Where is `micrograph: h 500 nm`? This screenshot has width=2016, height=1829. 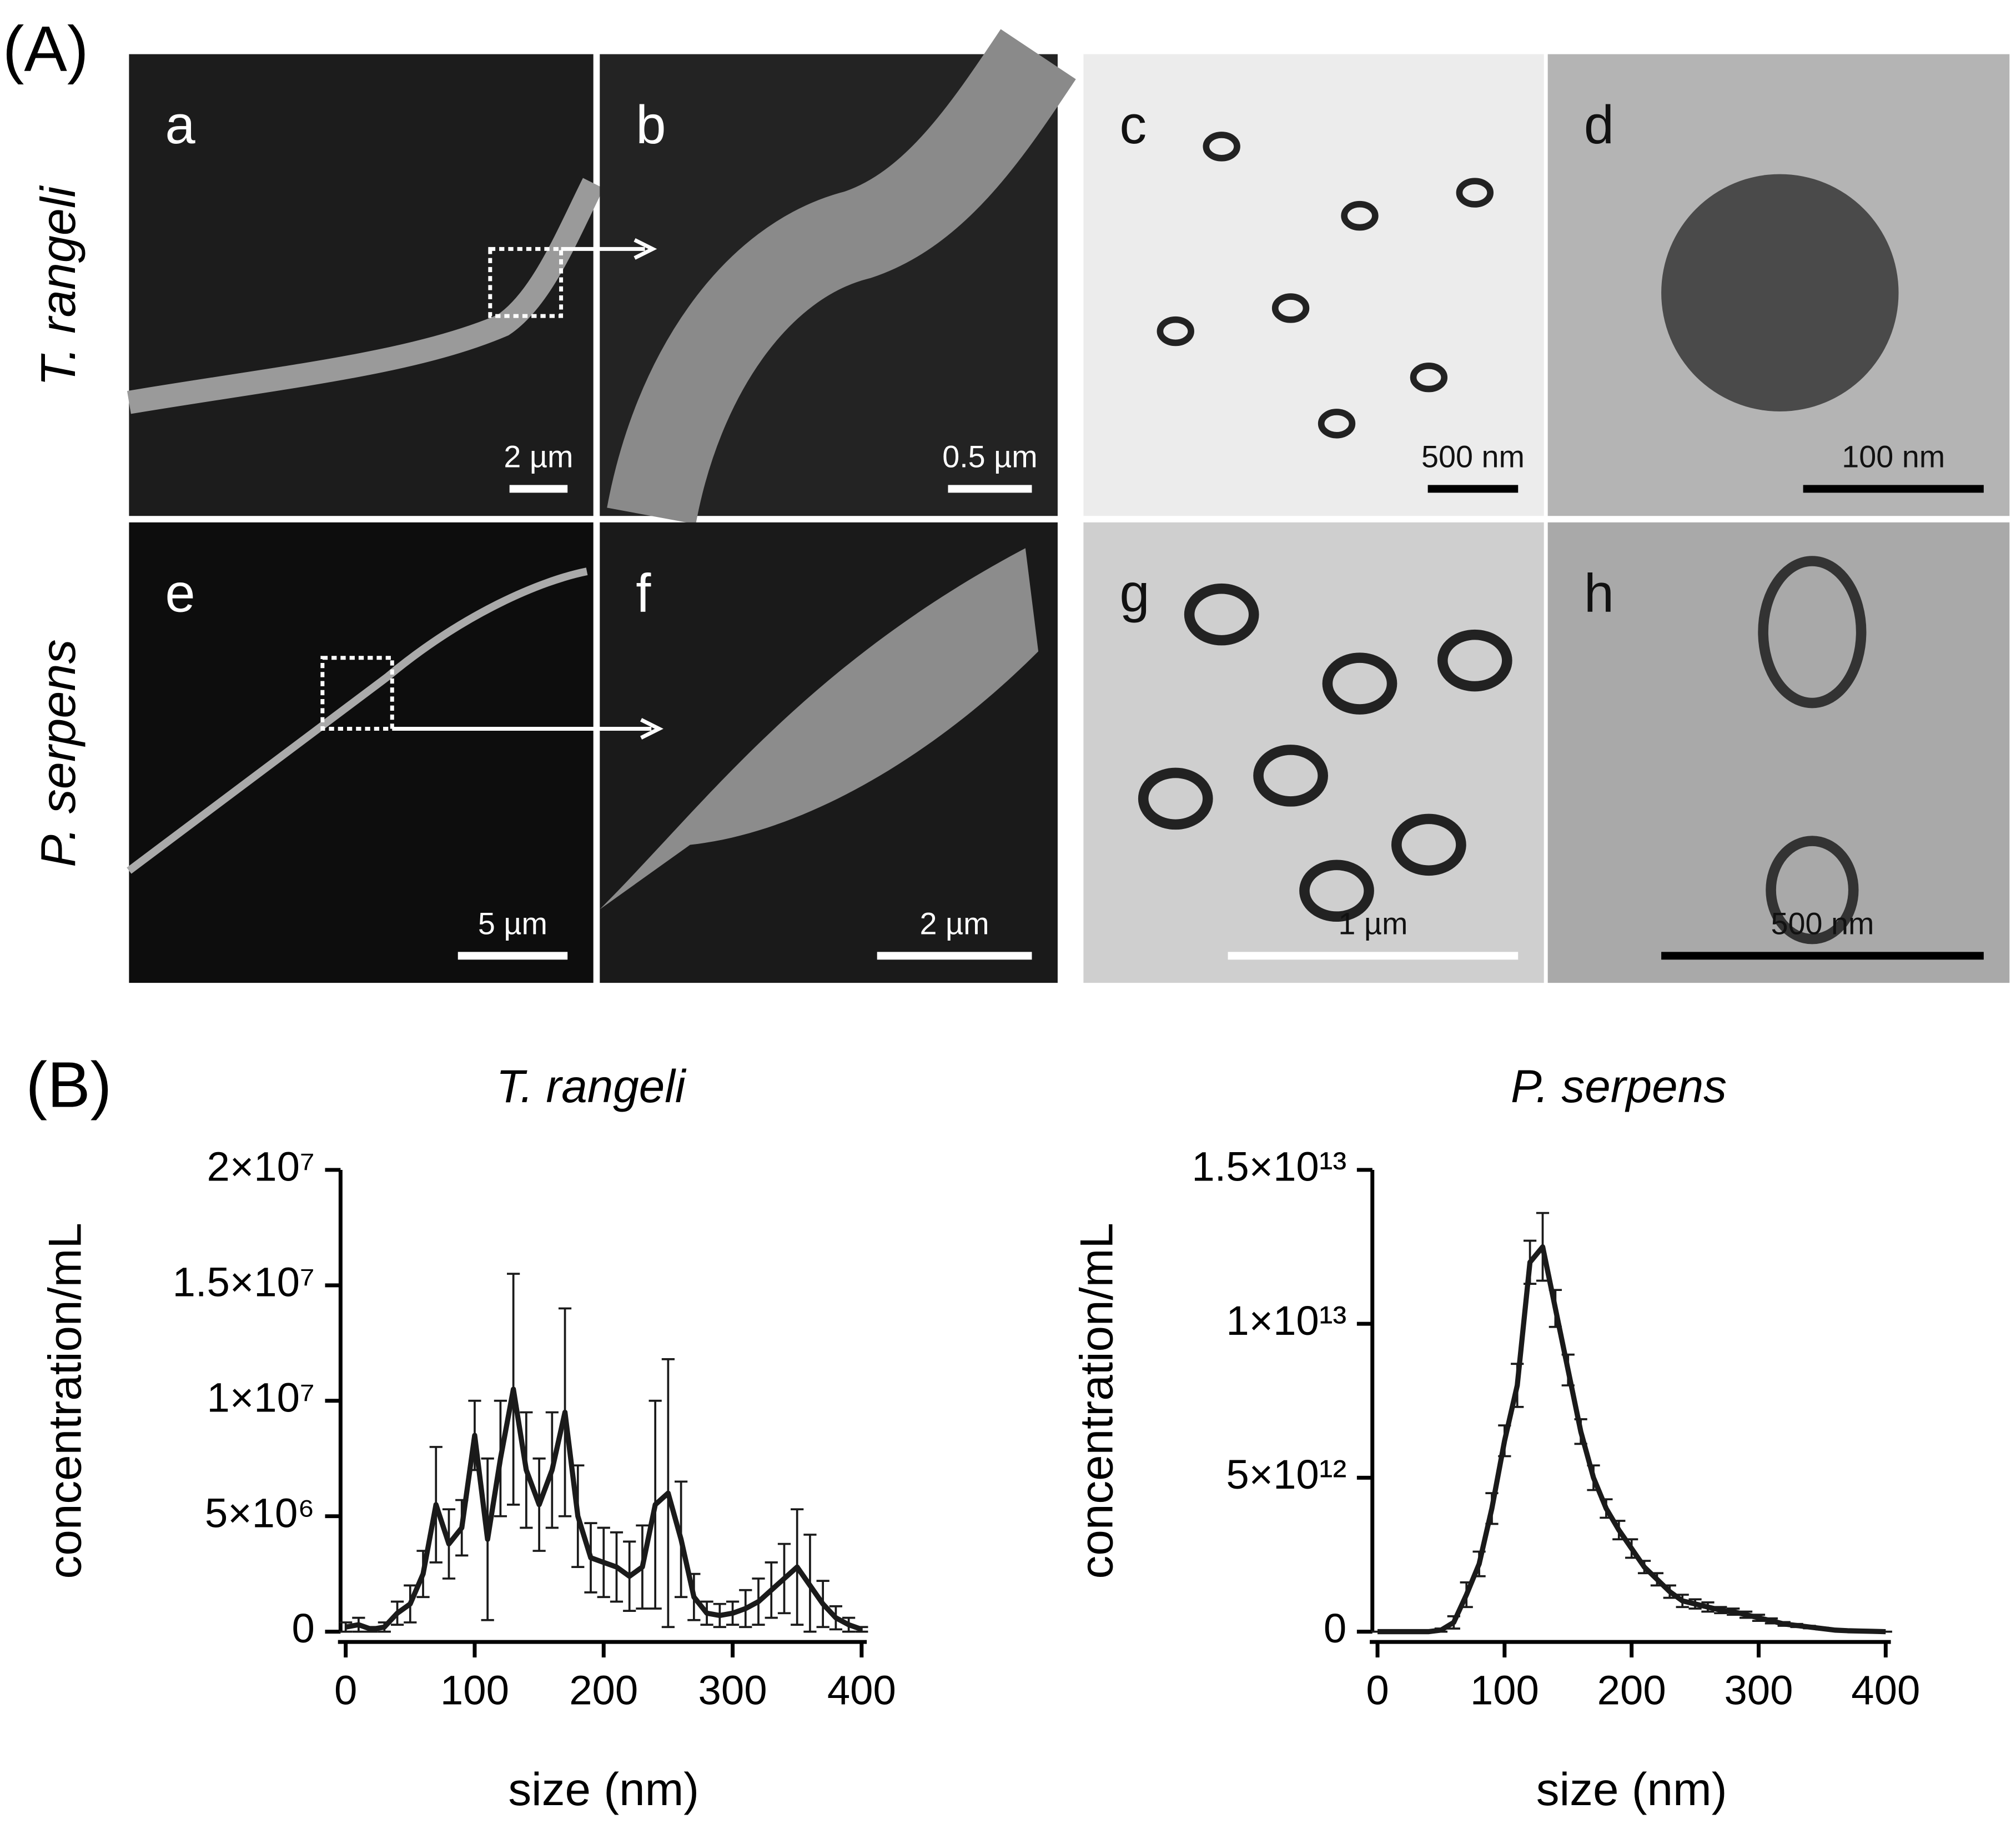
micrograph: h 500 nm is located at coordinates (1779, 753).